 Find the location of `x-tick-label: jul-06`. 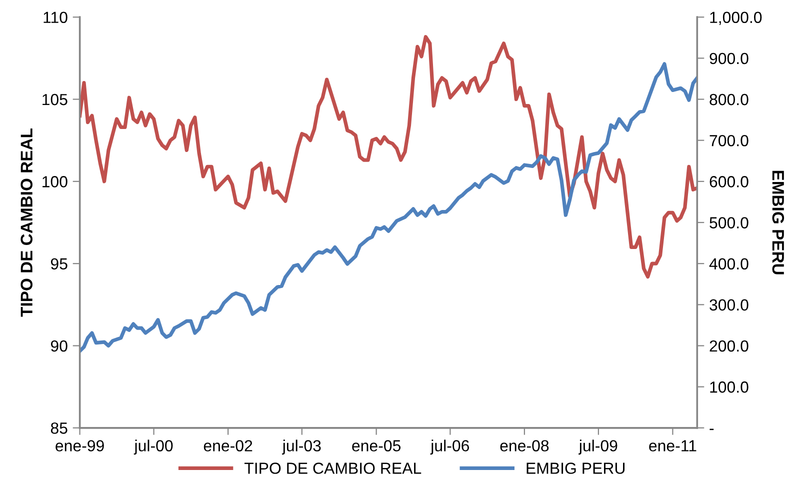

x-tick-label: jul-06 is located at coordinates (450, 447).